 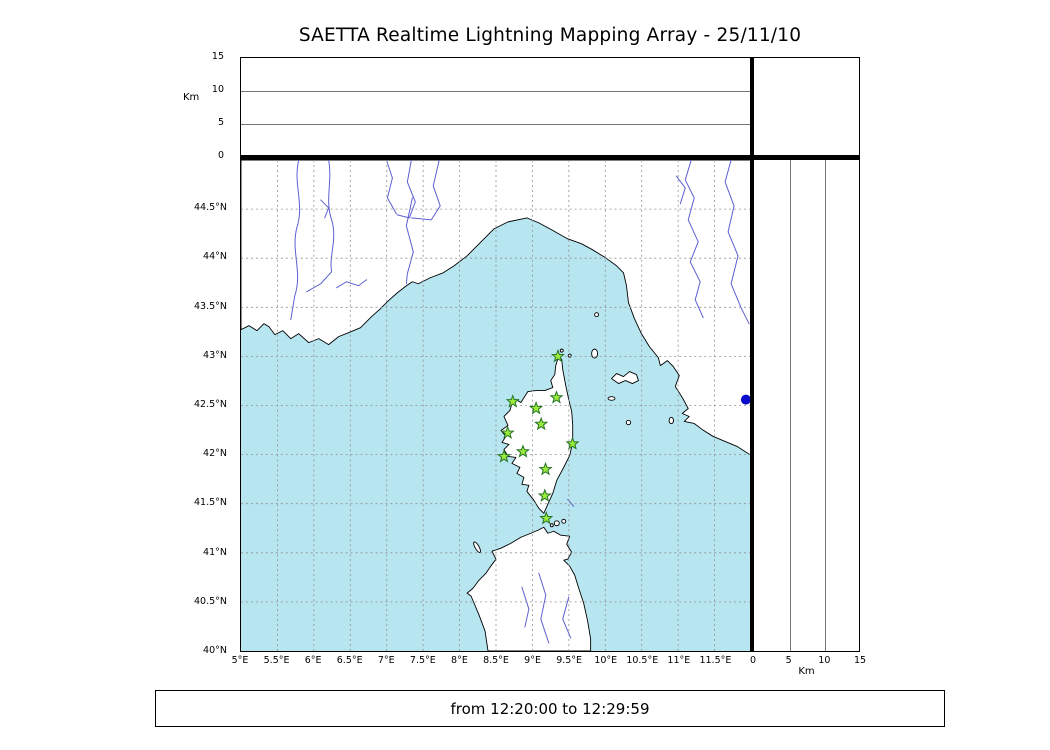 What do you see at coordinates (642, 660) in the screenshot?
I see `lon-tick-label: 10.5°E` at bounding box center [642, 660].